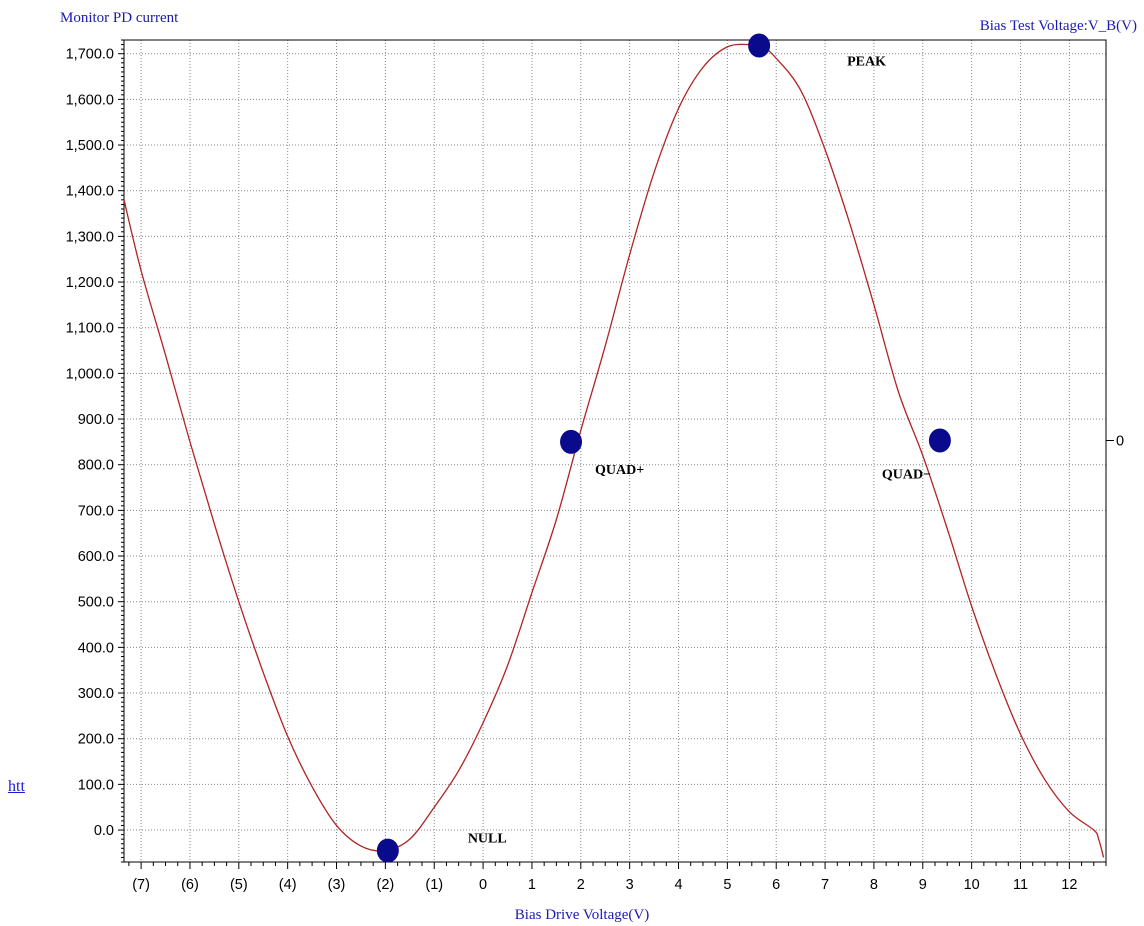 The height and width of the screenshot is (926, 1144). What do you see at coordinates (678, 885) in the screenshot?
I see `x-tick-label: 4` at bounding box center [678, 885].